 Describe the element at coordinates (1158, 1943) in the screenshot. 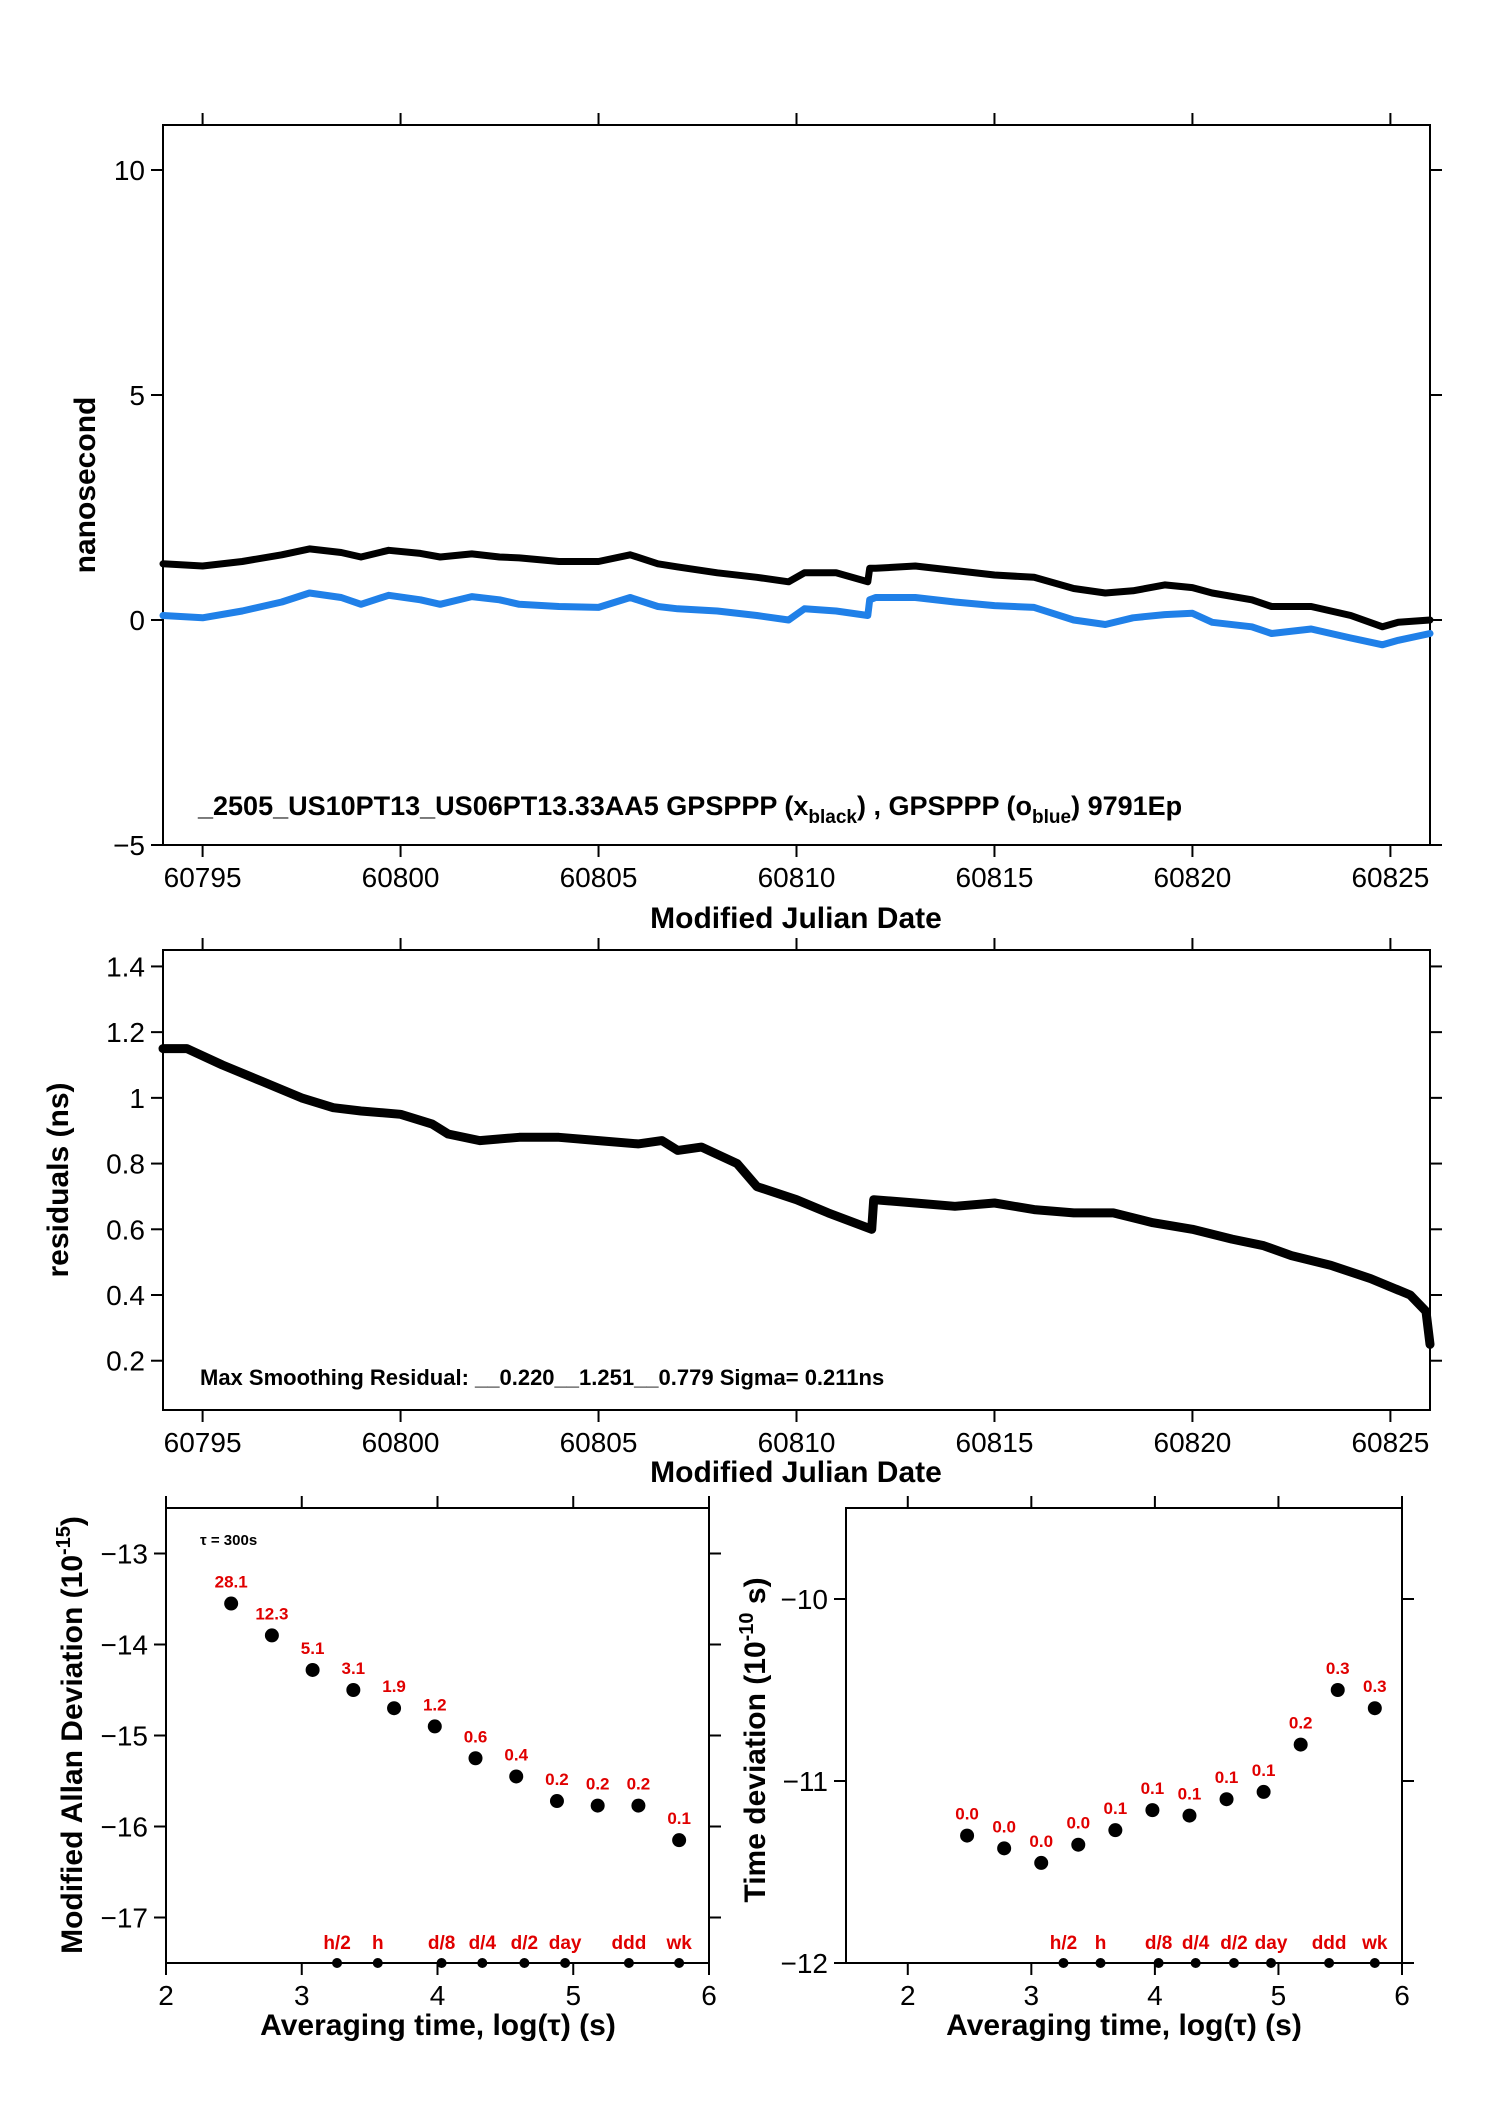

I see `tdev-marker-label-2: d/8` at that location.